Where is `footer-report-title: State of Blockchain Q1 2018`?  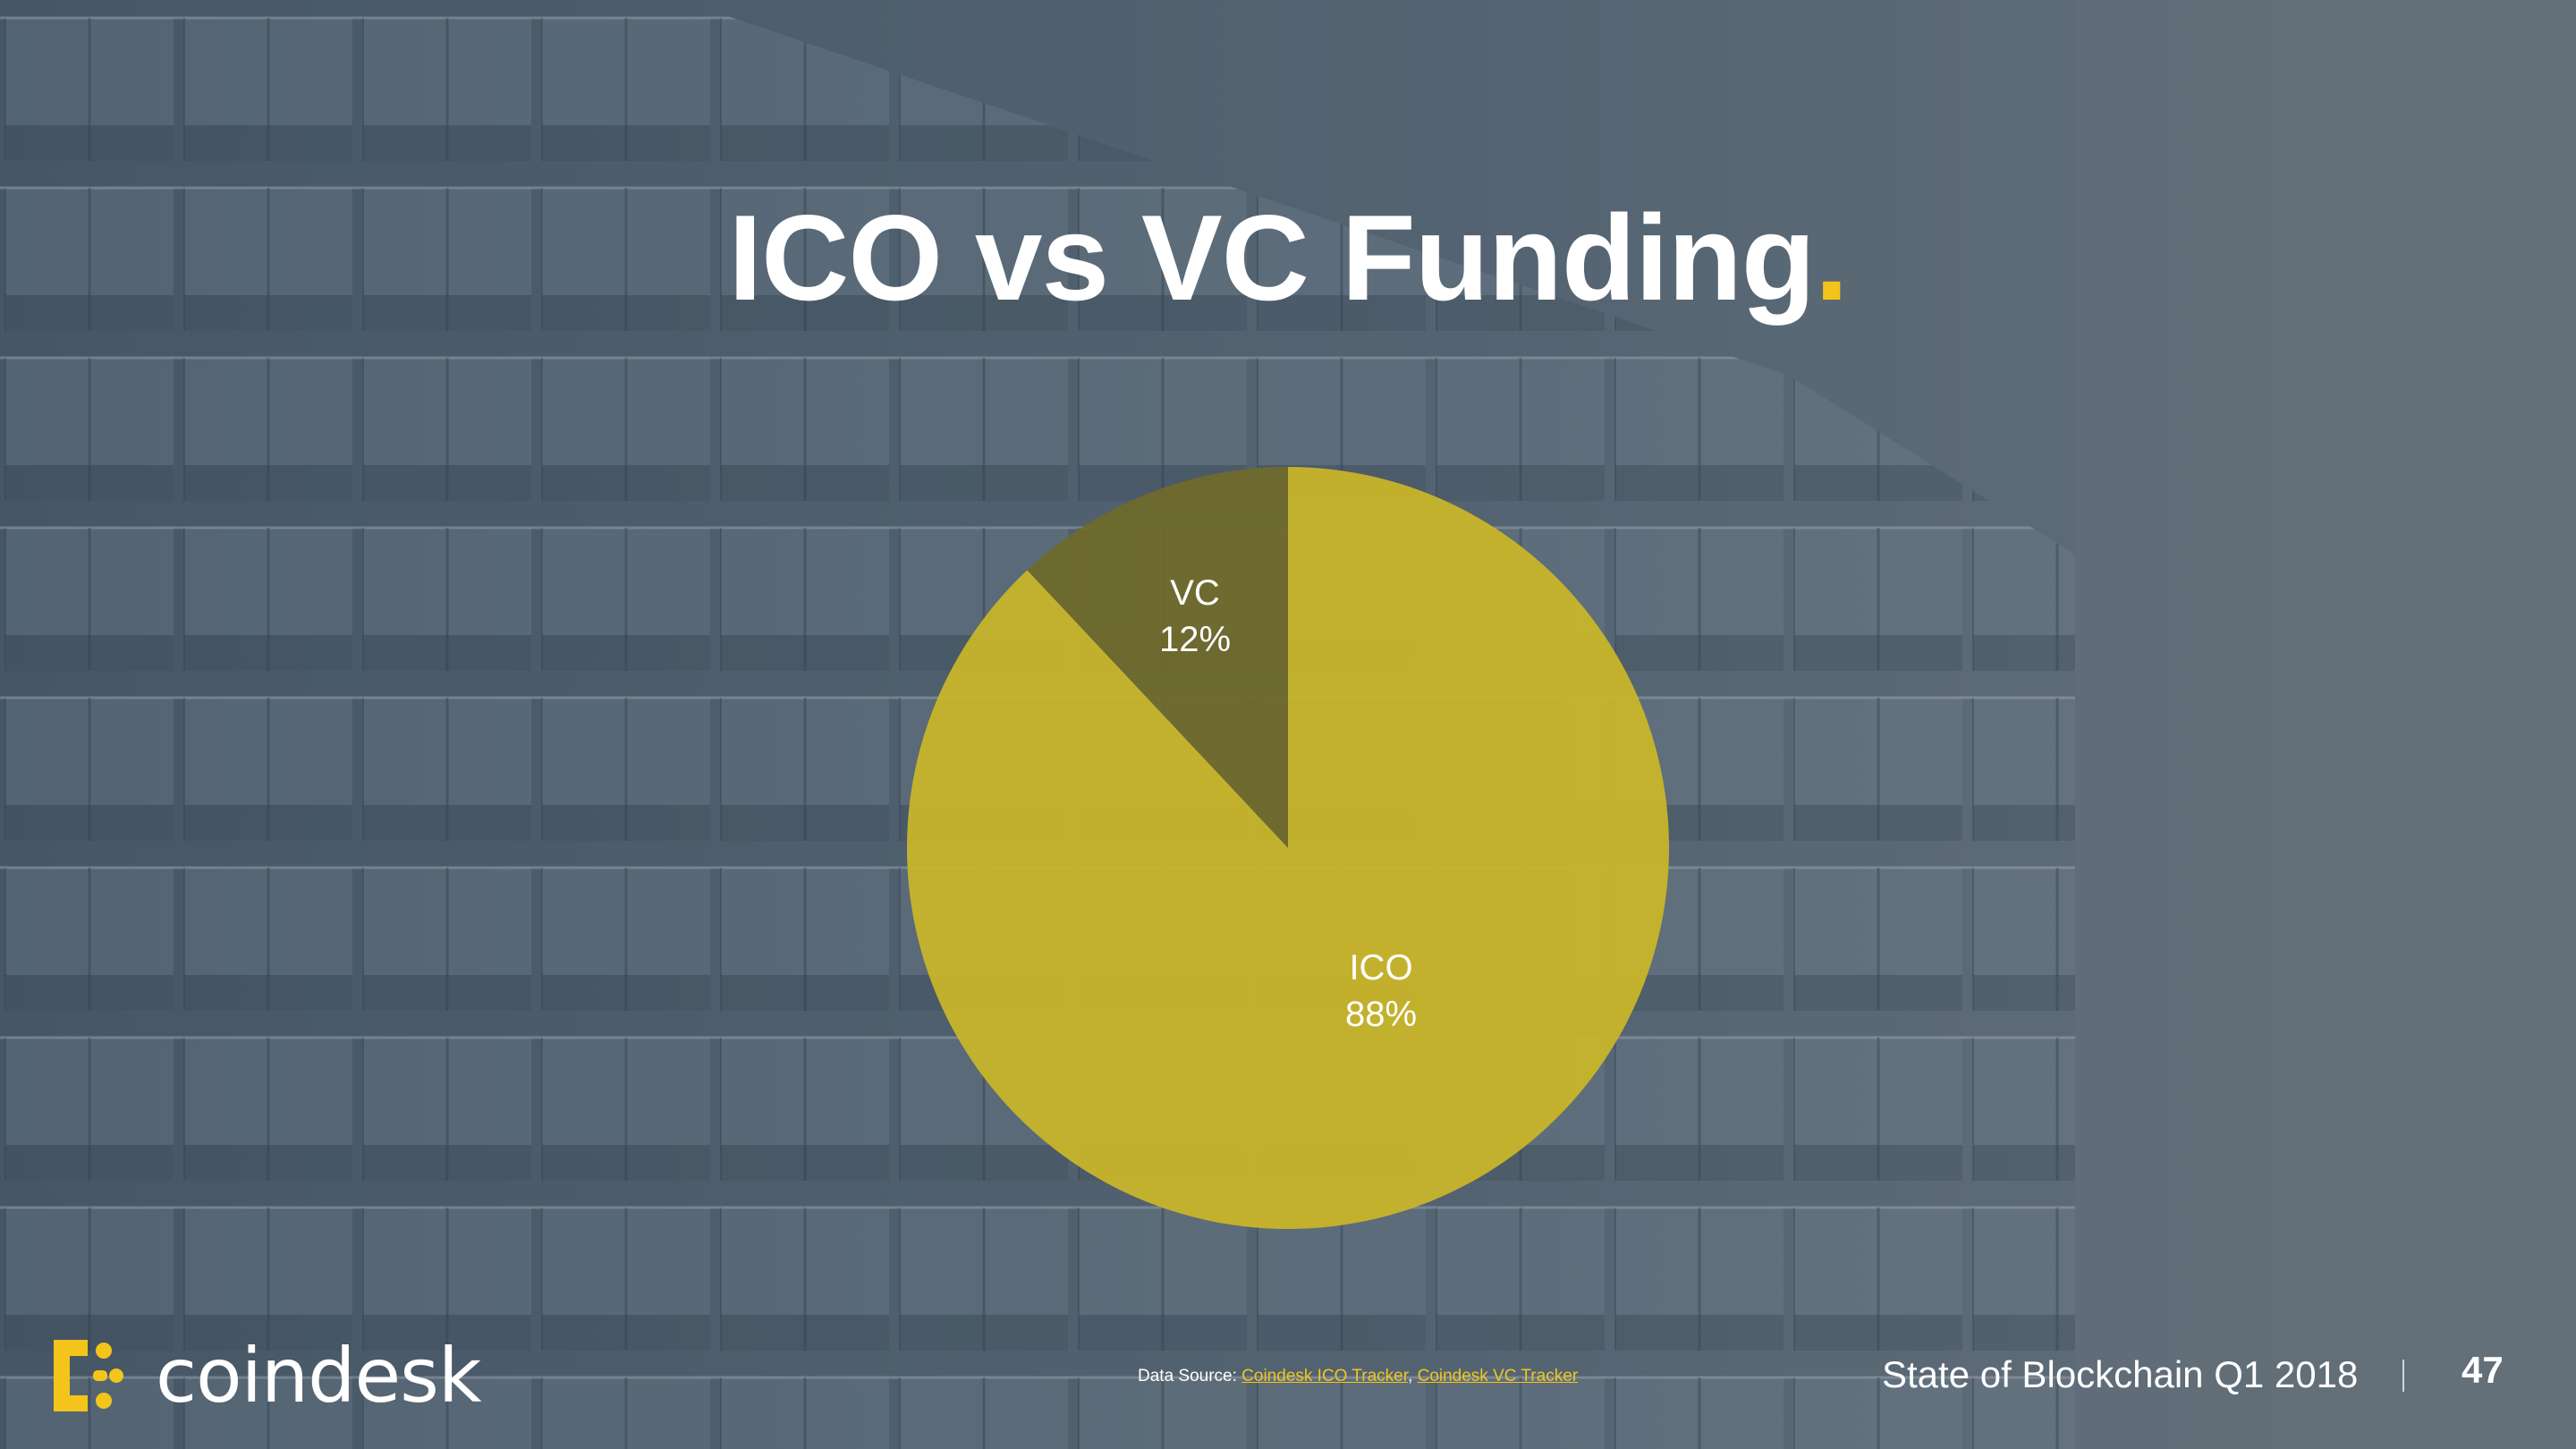 footer-report-title: State of Blockchain Q1 2018 is located at coordinates (2120, 1374).